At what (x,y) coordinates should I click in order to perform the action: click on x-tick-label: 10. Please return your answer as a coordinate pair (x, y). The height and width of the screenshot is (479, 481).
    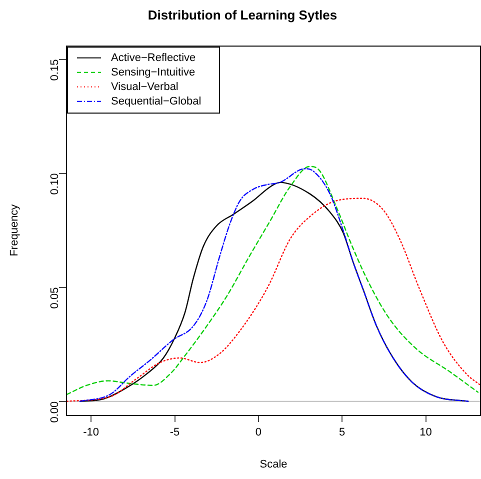
    Looking at the image, I should click on (426, 432).